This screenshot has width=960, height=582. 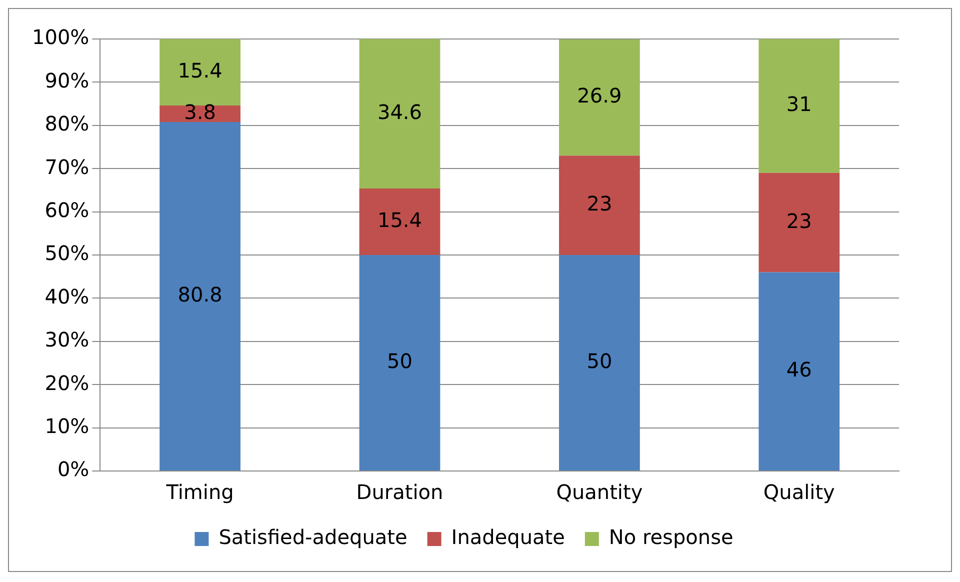 I want to click on y-tick-label: 90%, so click(x=67, y=80).